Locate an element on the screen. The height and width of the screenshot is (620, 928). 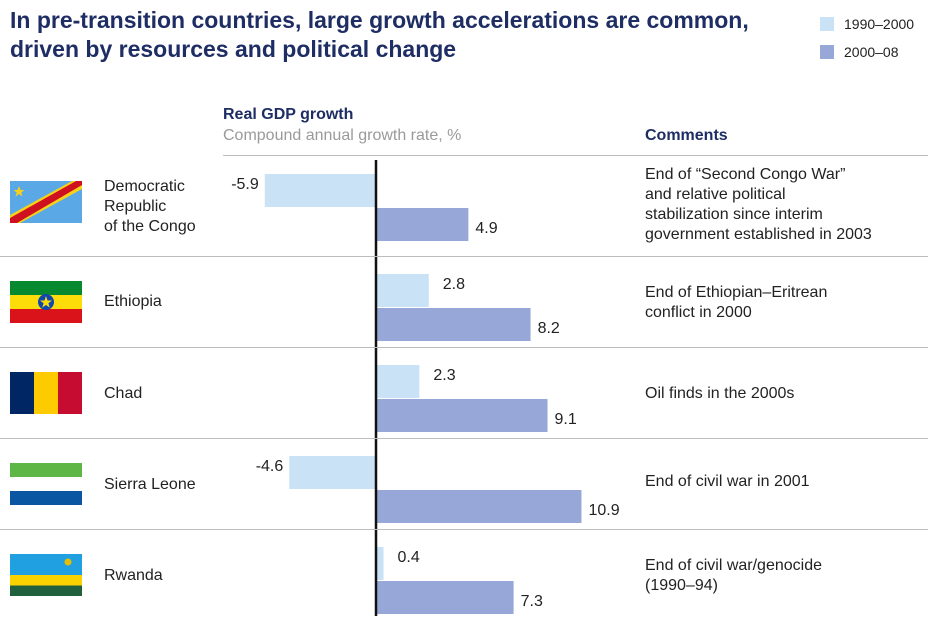
rwanda-flag-icon is located at coordinates (46, 575).